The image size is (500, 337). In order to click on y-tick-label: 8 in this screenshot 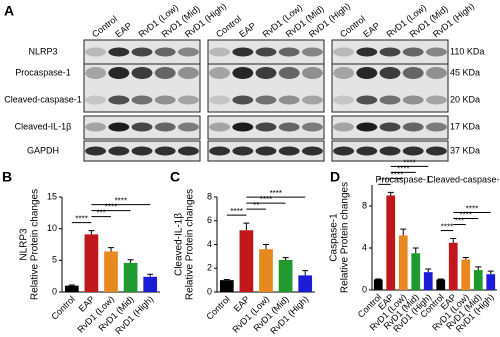, I will do `click(364, 205)`.